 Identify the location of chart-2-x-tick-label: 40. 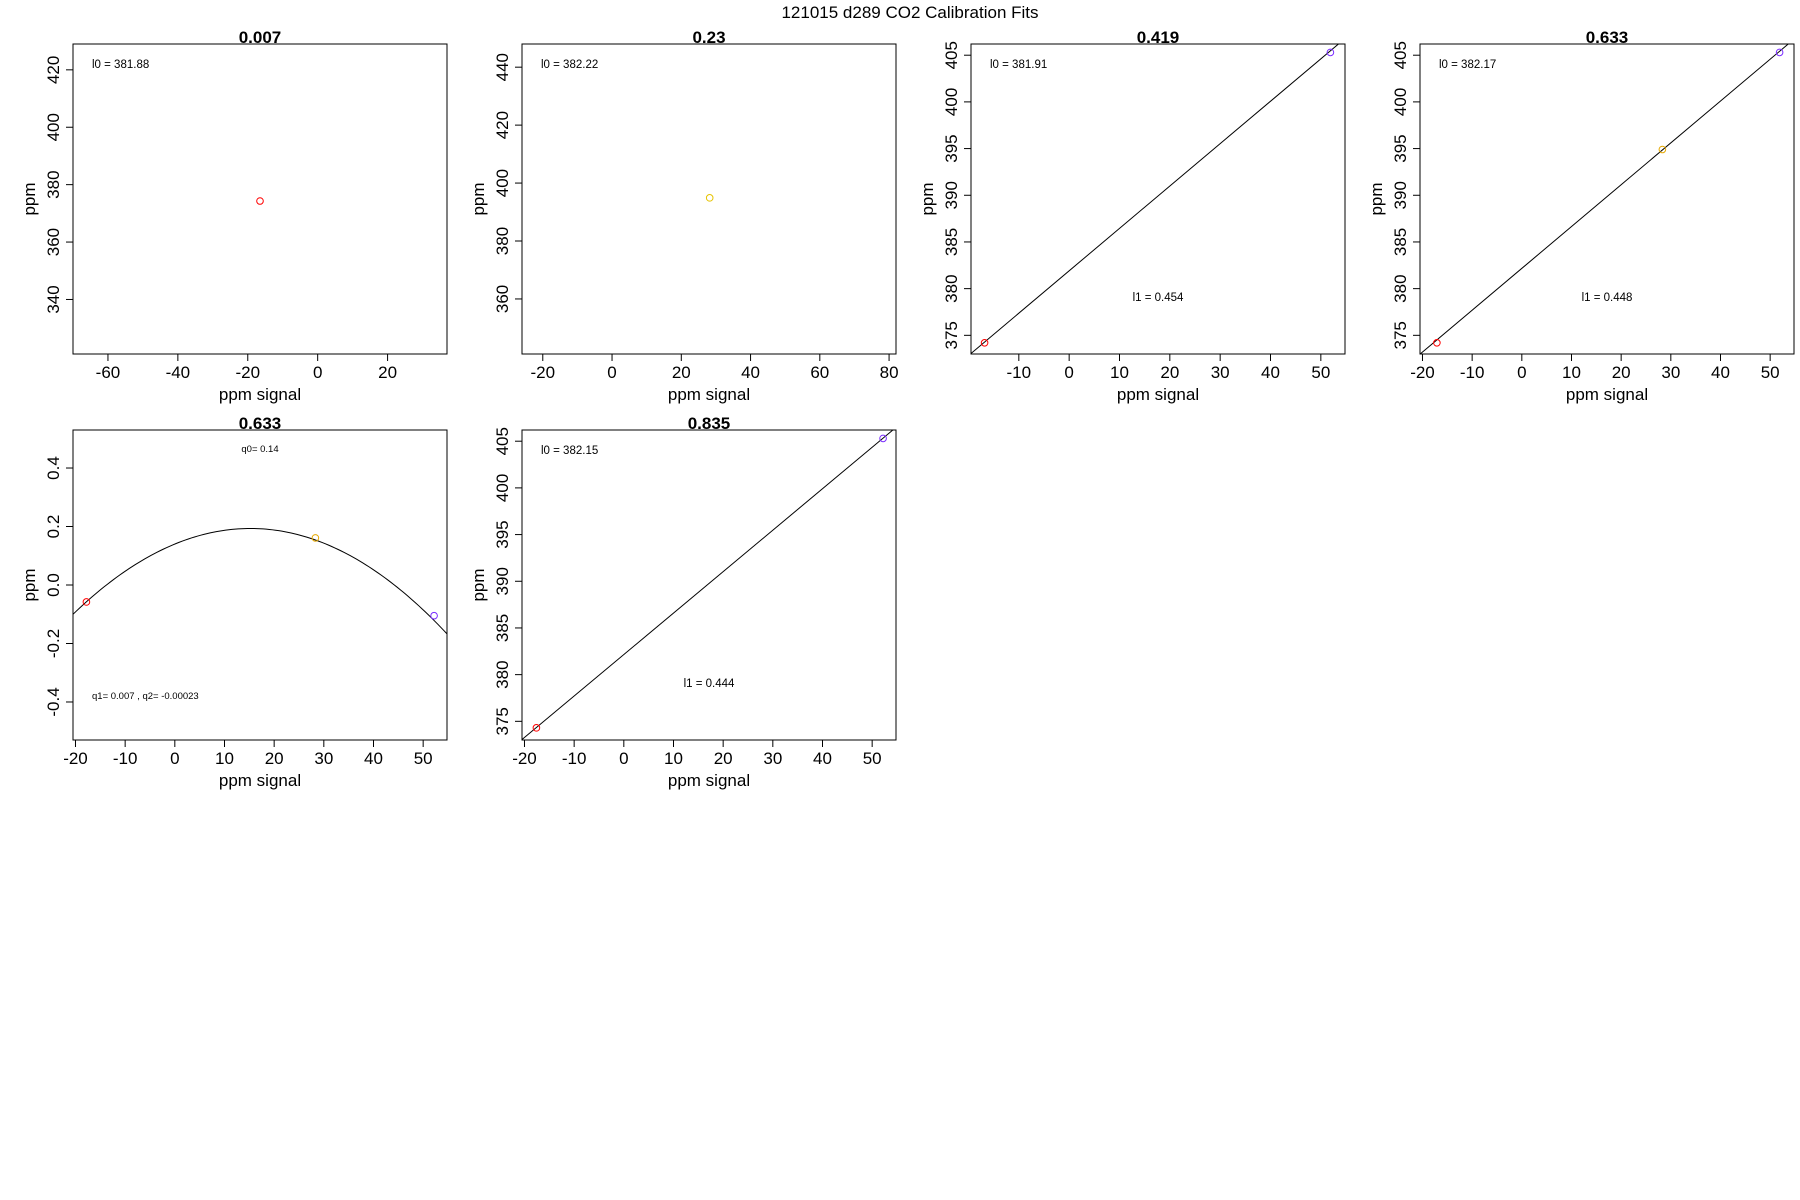
(1270, 372).